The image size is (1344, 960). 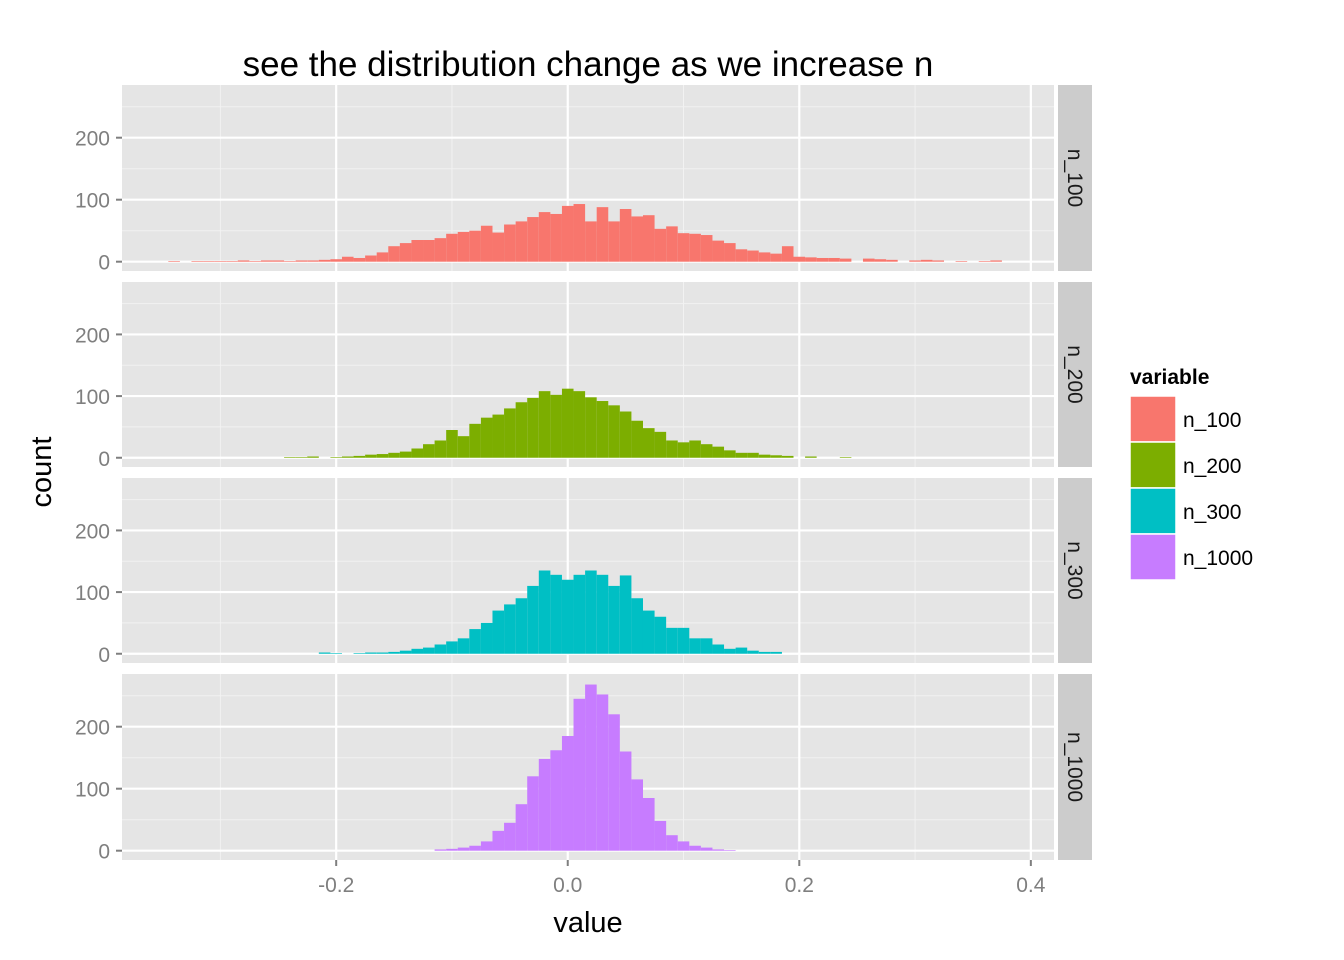 I want to click on facet-panel-n-1000: 0 100 200 n_1000, so click(x=583, y=769).